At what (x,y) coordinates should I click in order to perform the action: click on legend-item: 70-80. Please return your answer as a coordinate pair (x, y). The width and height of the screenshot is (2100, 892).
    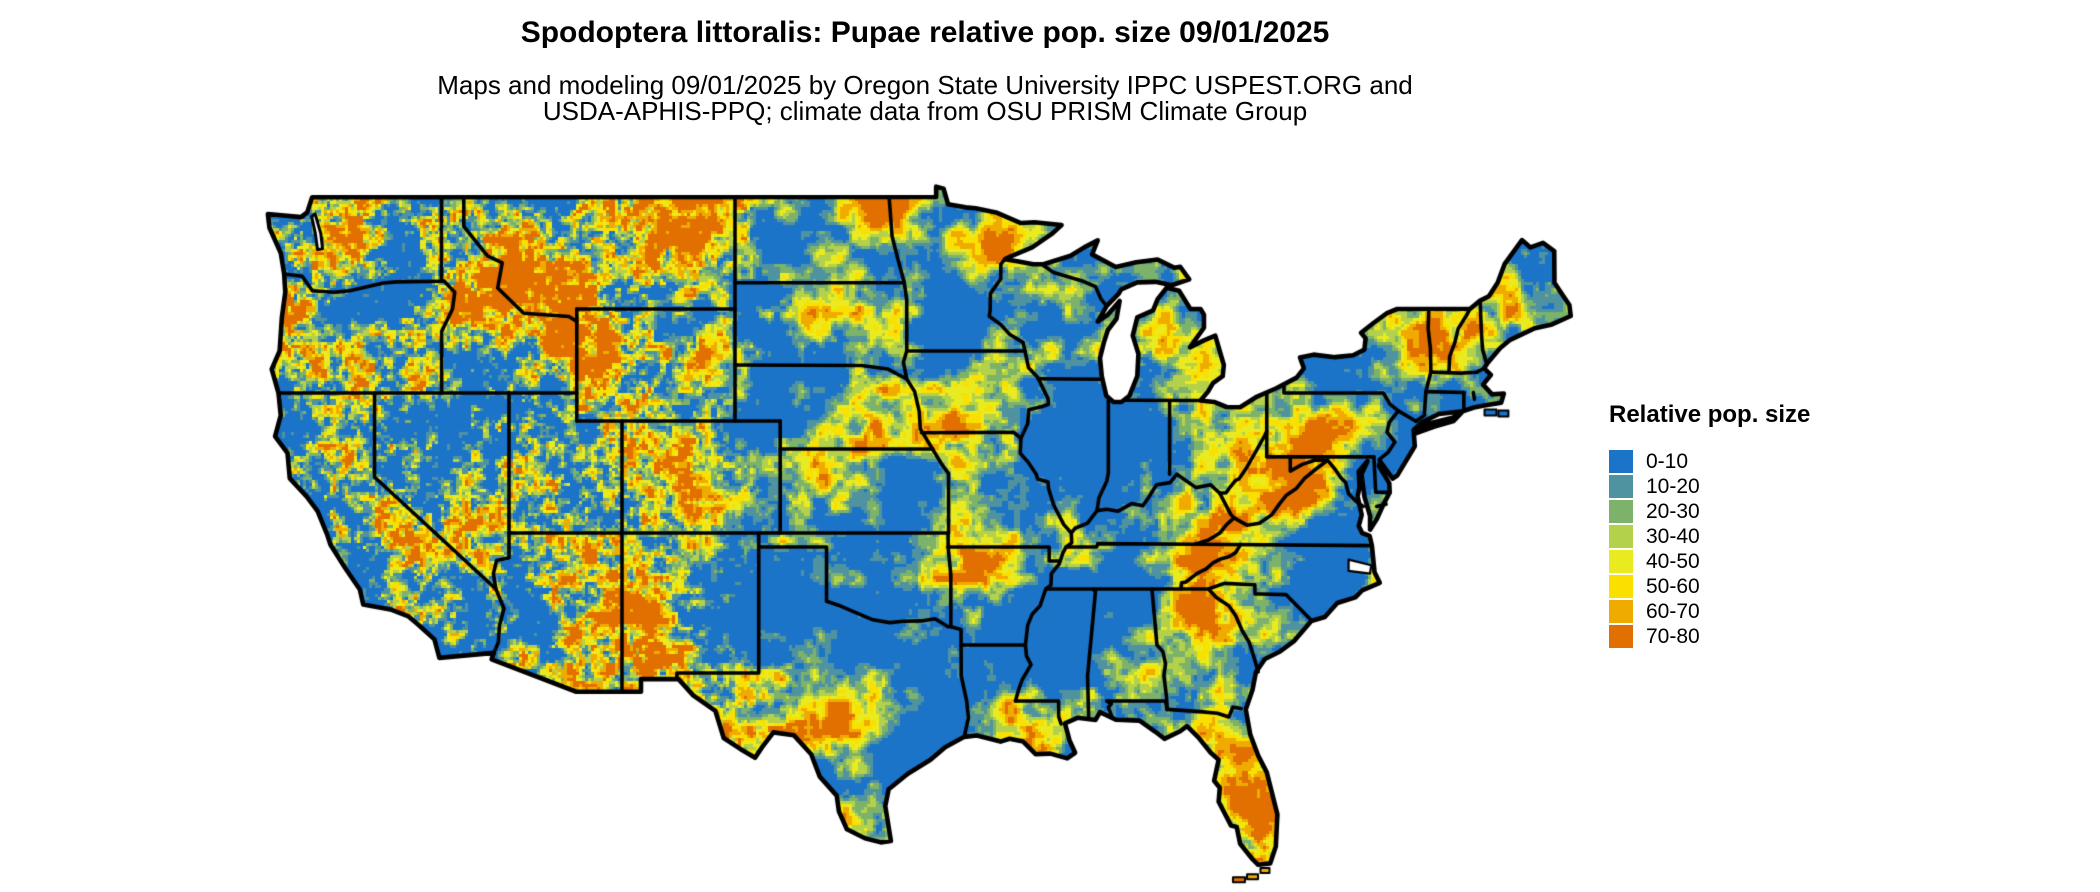
    Looking at the image, I should click on (1709, 636).